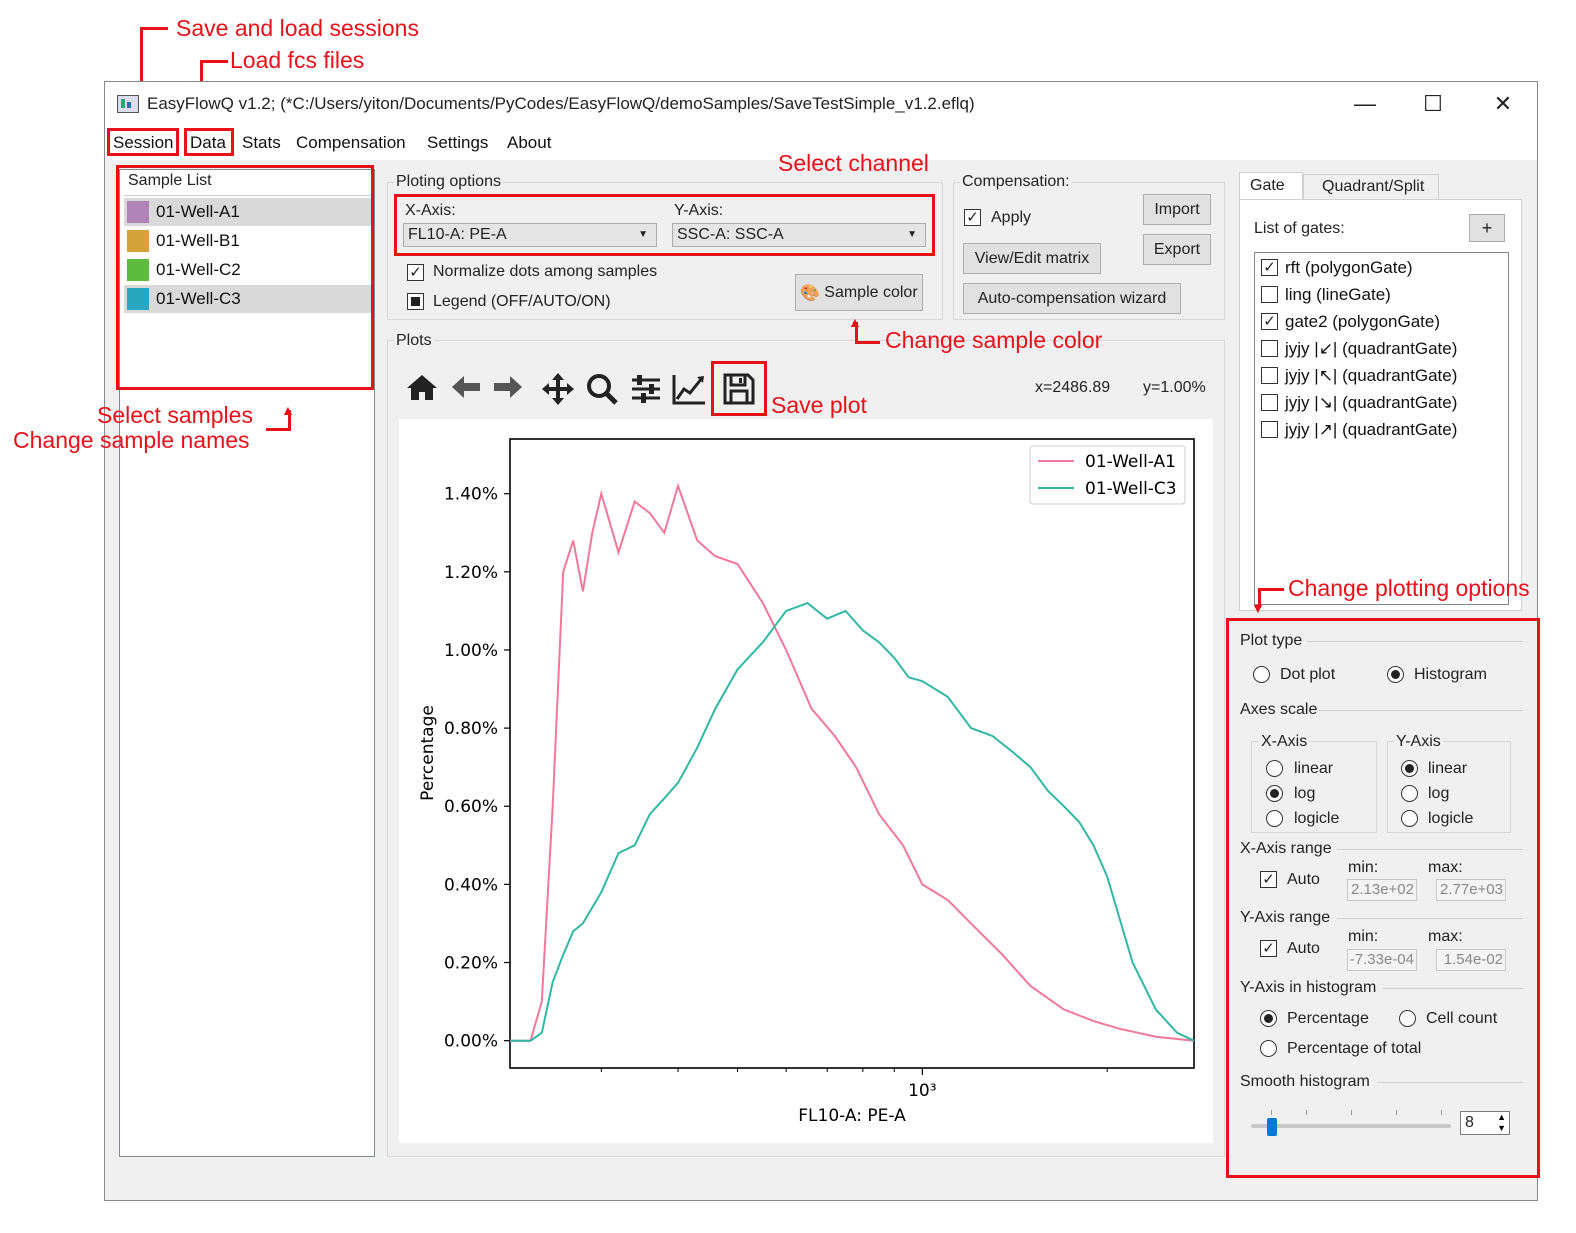 This screenshot has height=1233, width=1576. Describe the element at coordinates (1011, 217) in the screenshot. I see `apply-label: Apply` at that location.